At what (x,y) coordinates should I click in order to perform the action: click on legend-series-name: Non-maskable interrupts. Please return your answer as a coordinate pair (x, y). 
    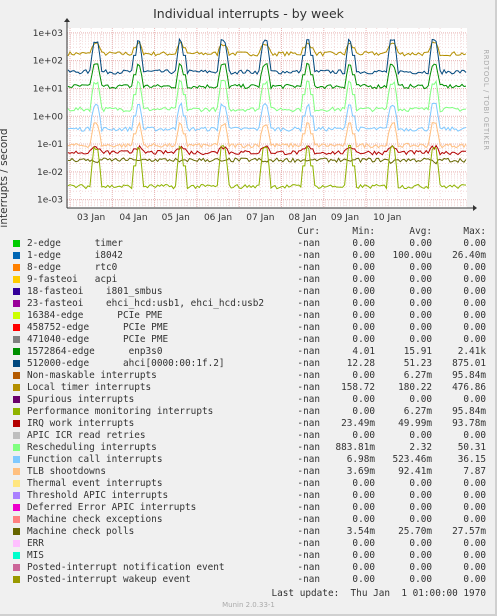
    Looking at the image, I should click on (92, 375).